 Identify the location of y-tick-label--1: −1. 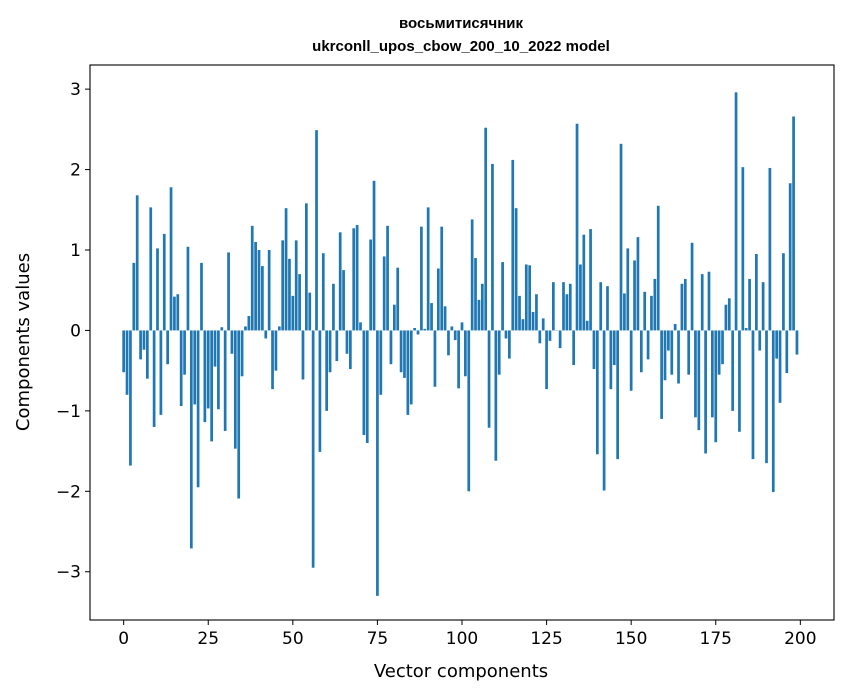
(68, 412).